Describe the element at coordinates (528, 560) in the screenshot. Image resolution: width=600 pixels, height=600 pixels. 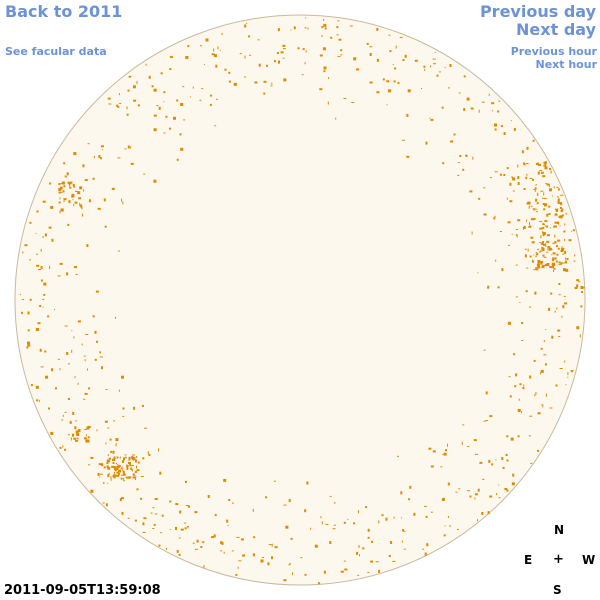
I see `compass-east-label: E` at that location.